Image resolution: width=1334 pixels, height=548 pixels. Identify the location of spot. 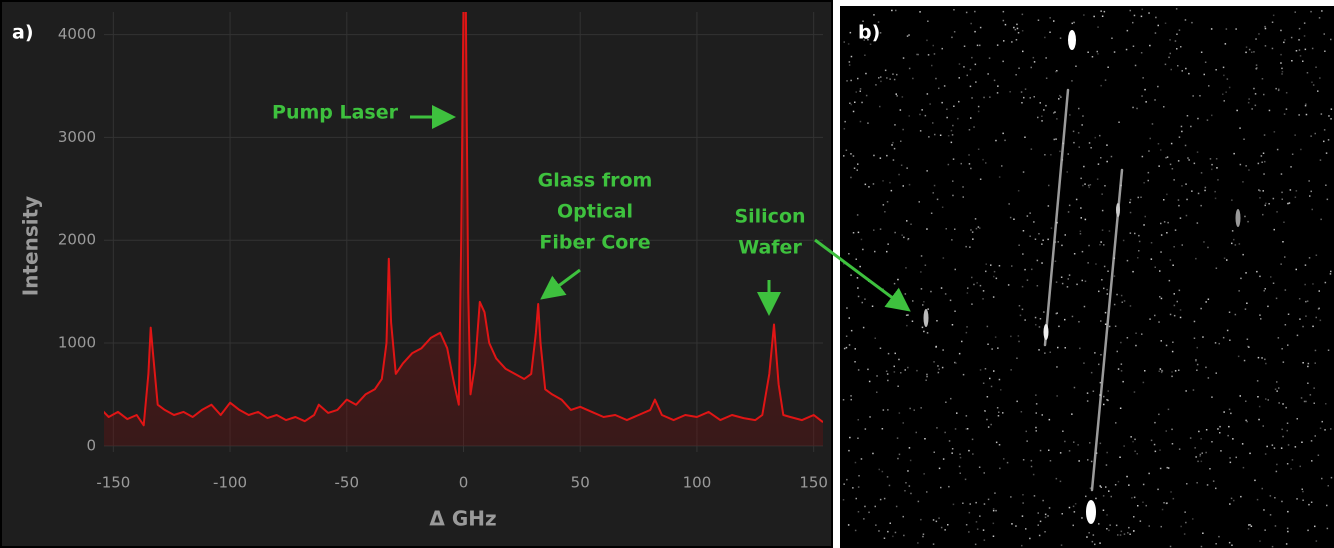
(1072, 40).